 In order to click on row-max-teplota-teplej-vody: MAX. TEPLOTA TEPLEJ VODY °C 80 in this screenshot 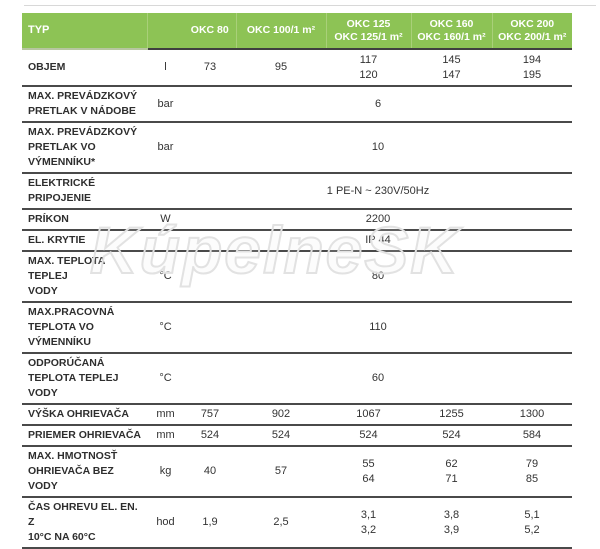, I will do `click(297, 277)`.